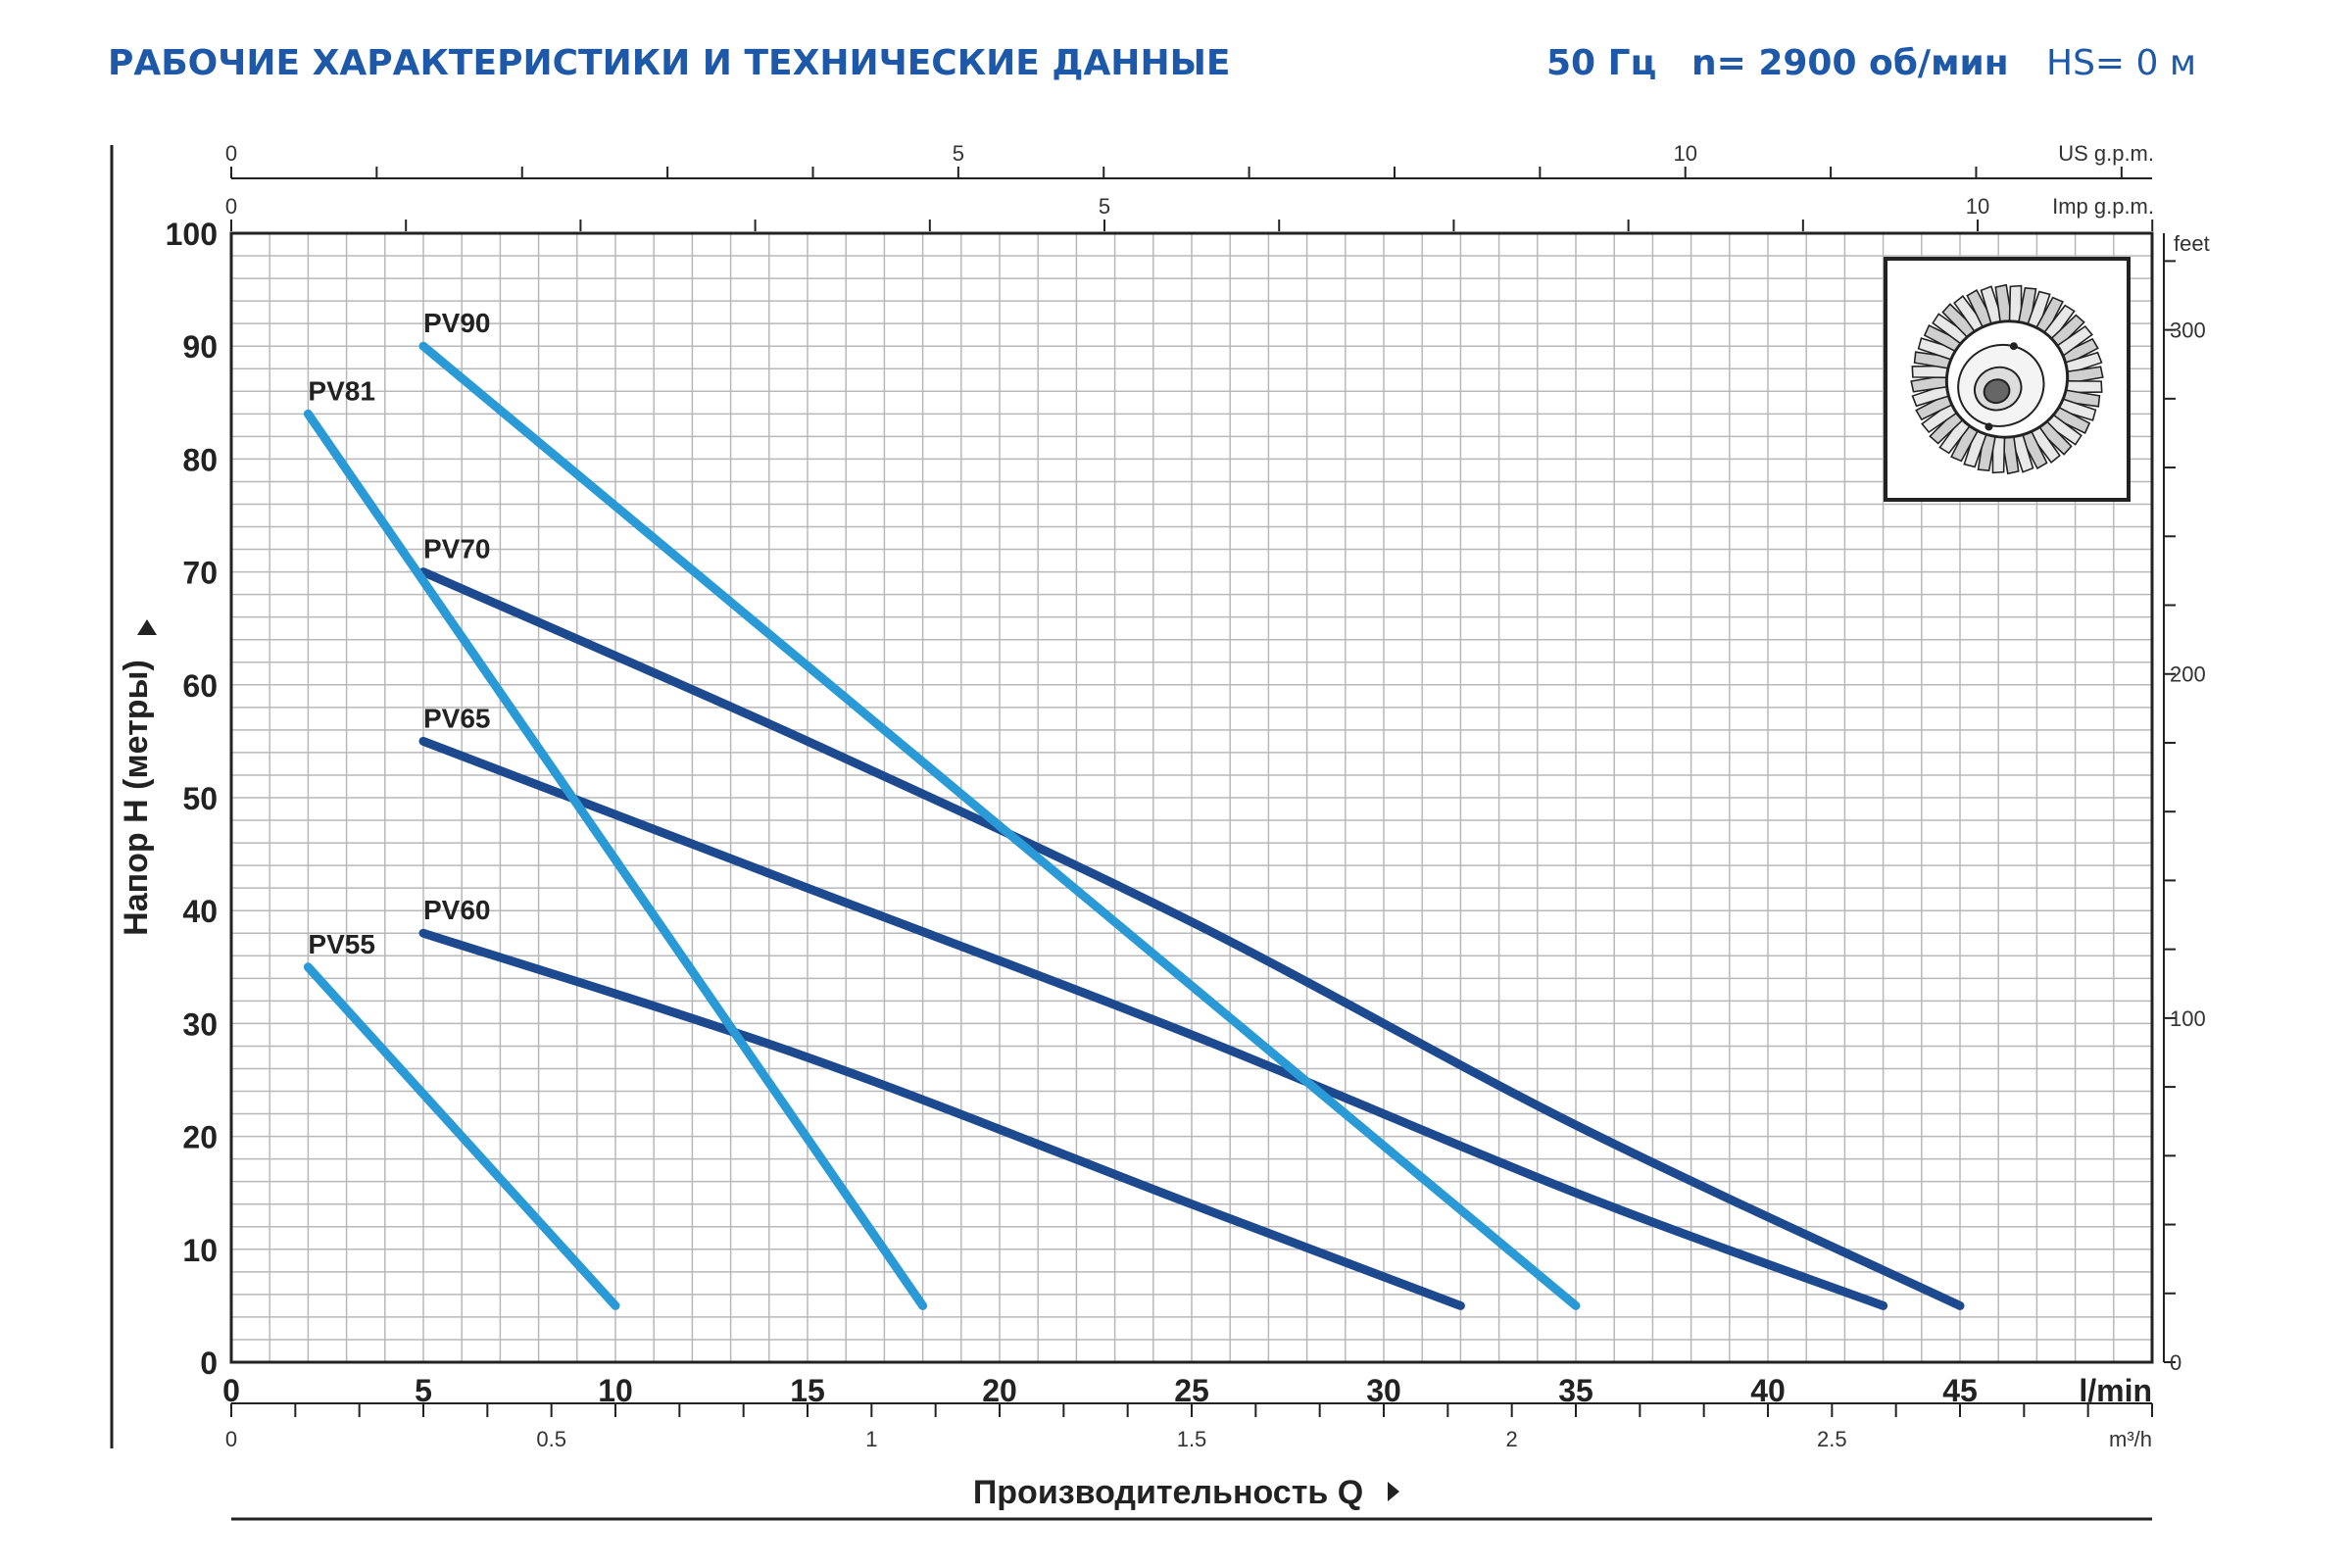 The image size is (2352, 1568). What do you see at coordinates (341, 390) in the screenshot?
I see `series-label-pv81: PV81` at bounding box center [341, 390].